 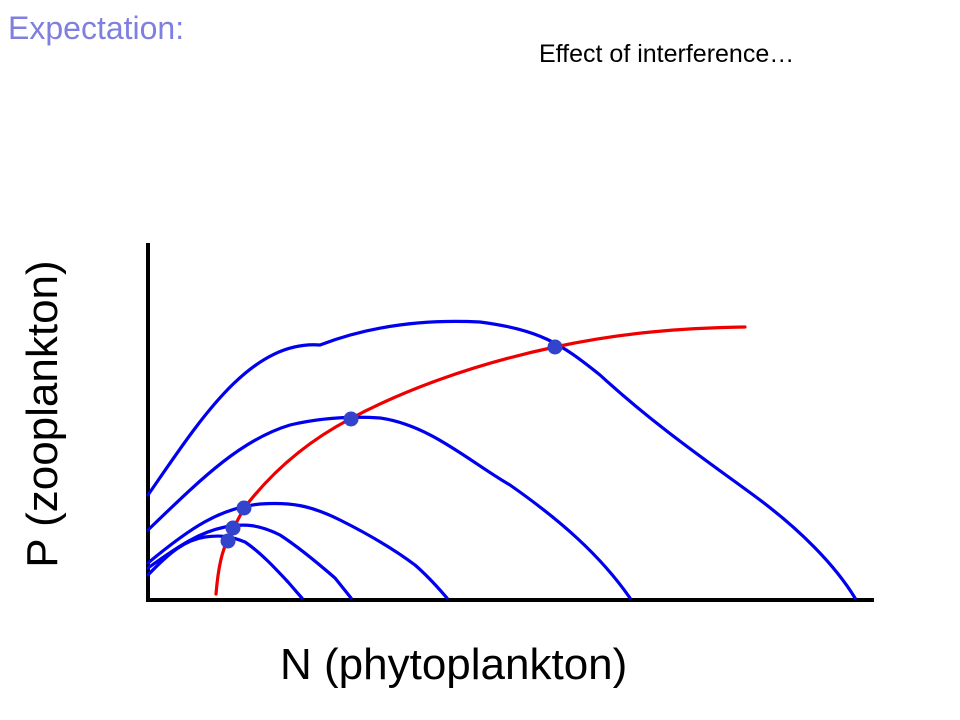 I want to click on x-axis-label: N (phytoplankton), so click(x=454, y=664).